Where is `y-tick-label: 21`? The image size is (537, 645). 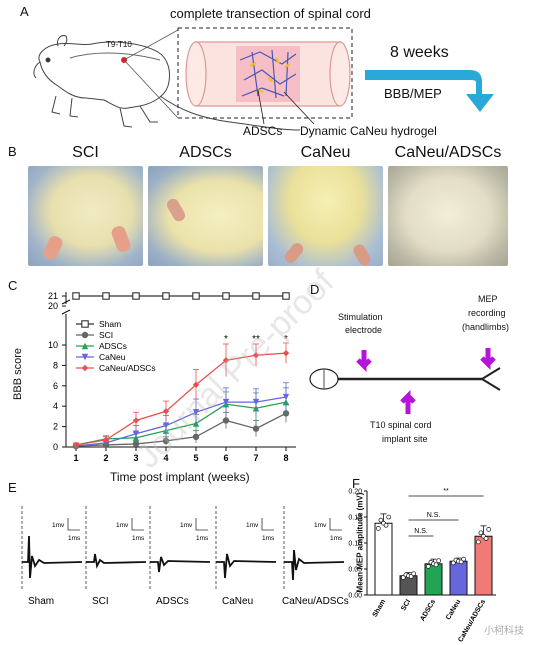 y-tick-label: 21 is located at coordinates (53, 296).